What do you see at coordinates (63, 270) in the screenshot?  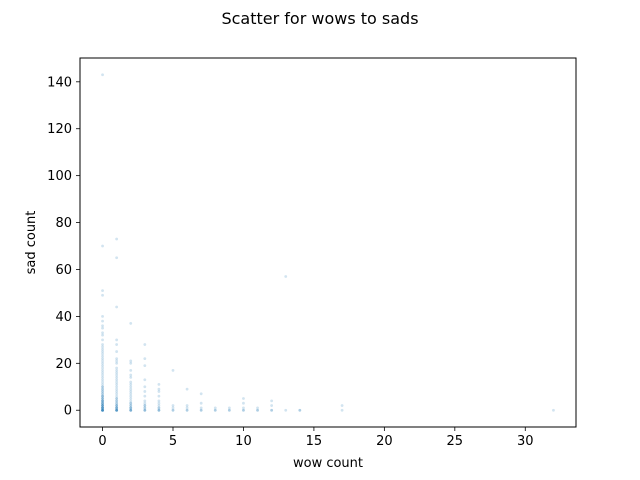 I see `y-tick-label: 60` at bounding box center [63, 270].